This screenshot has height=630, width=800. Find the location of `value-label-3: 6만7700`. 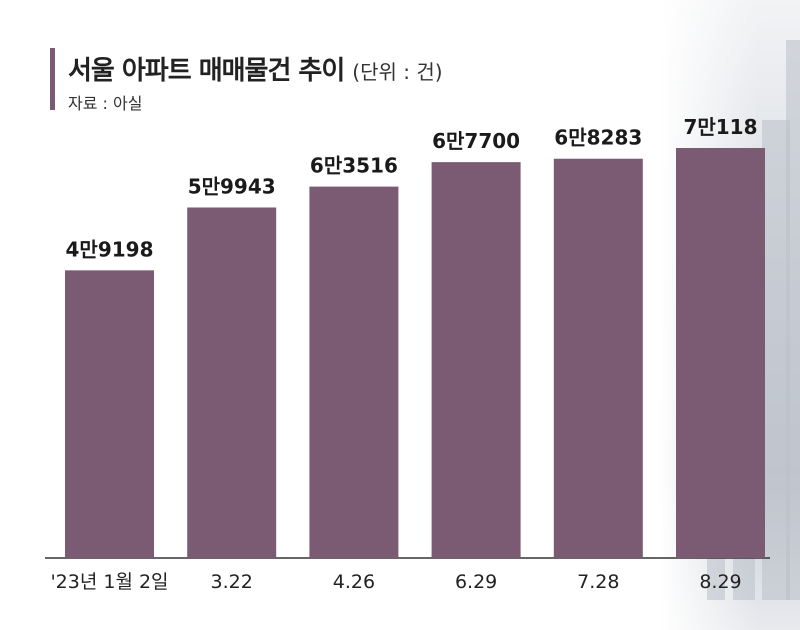

value-label-3: 6만7700 is located at coordinates (476, 141).